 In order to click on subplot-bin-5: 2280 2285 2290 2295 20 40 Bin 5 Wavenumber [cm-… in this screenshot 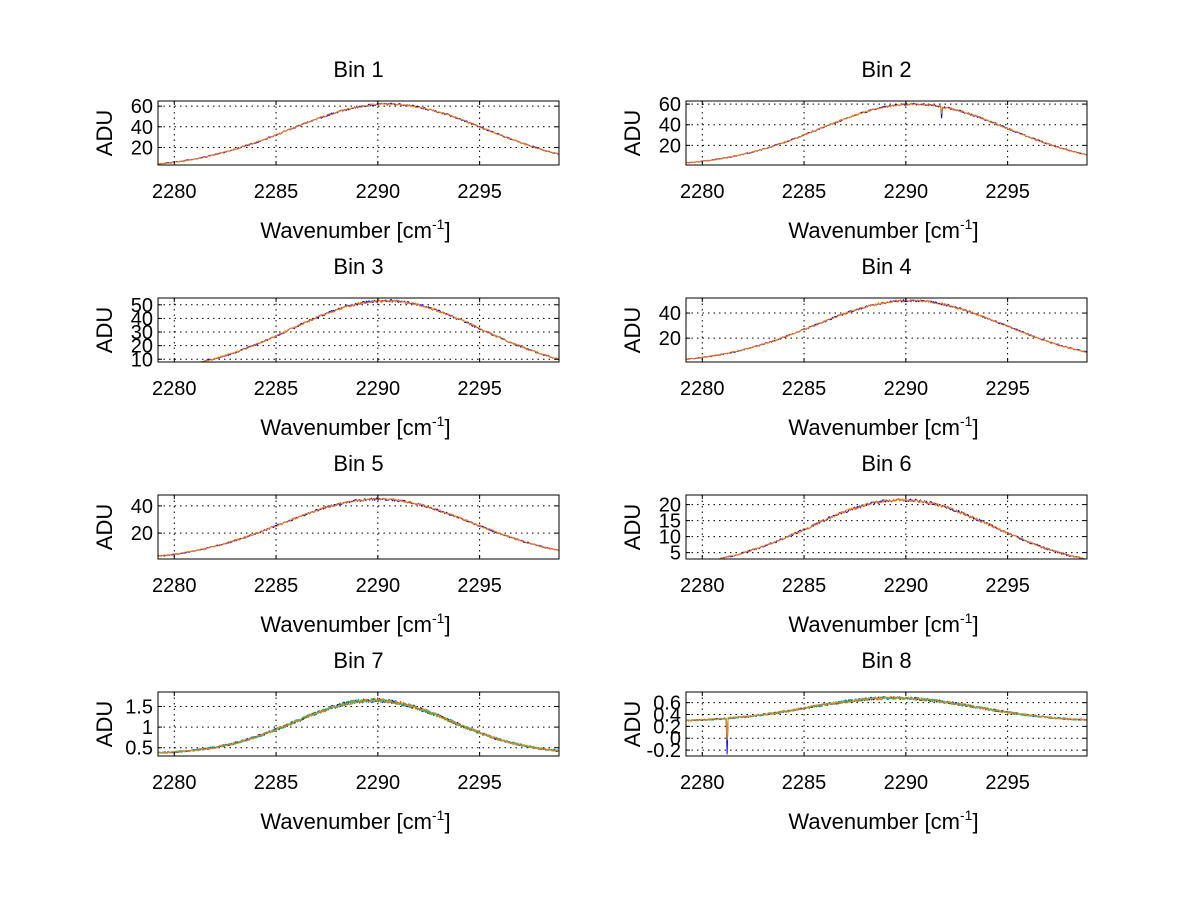, I will do `click(326, 544)`.